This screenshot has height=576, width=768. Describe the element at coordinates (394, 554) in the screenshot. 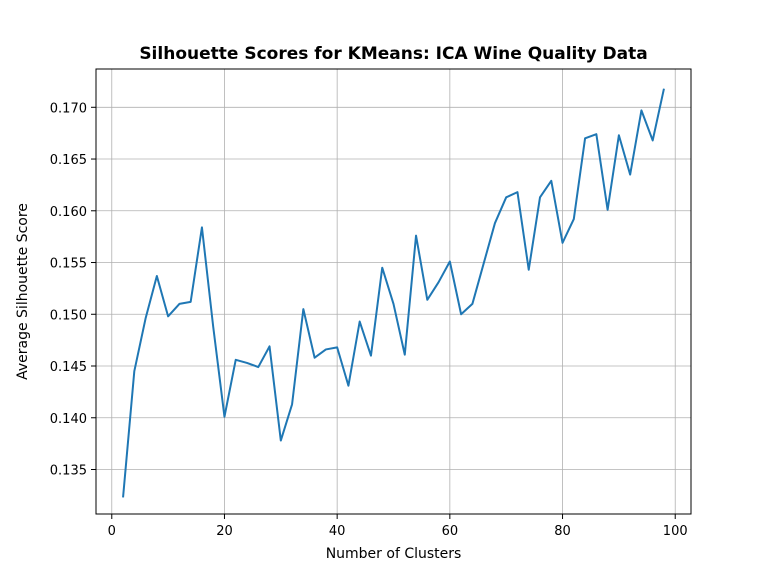

I see `x-axis-label: Number of Clusters` at that location.